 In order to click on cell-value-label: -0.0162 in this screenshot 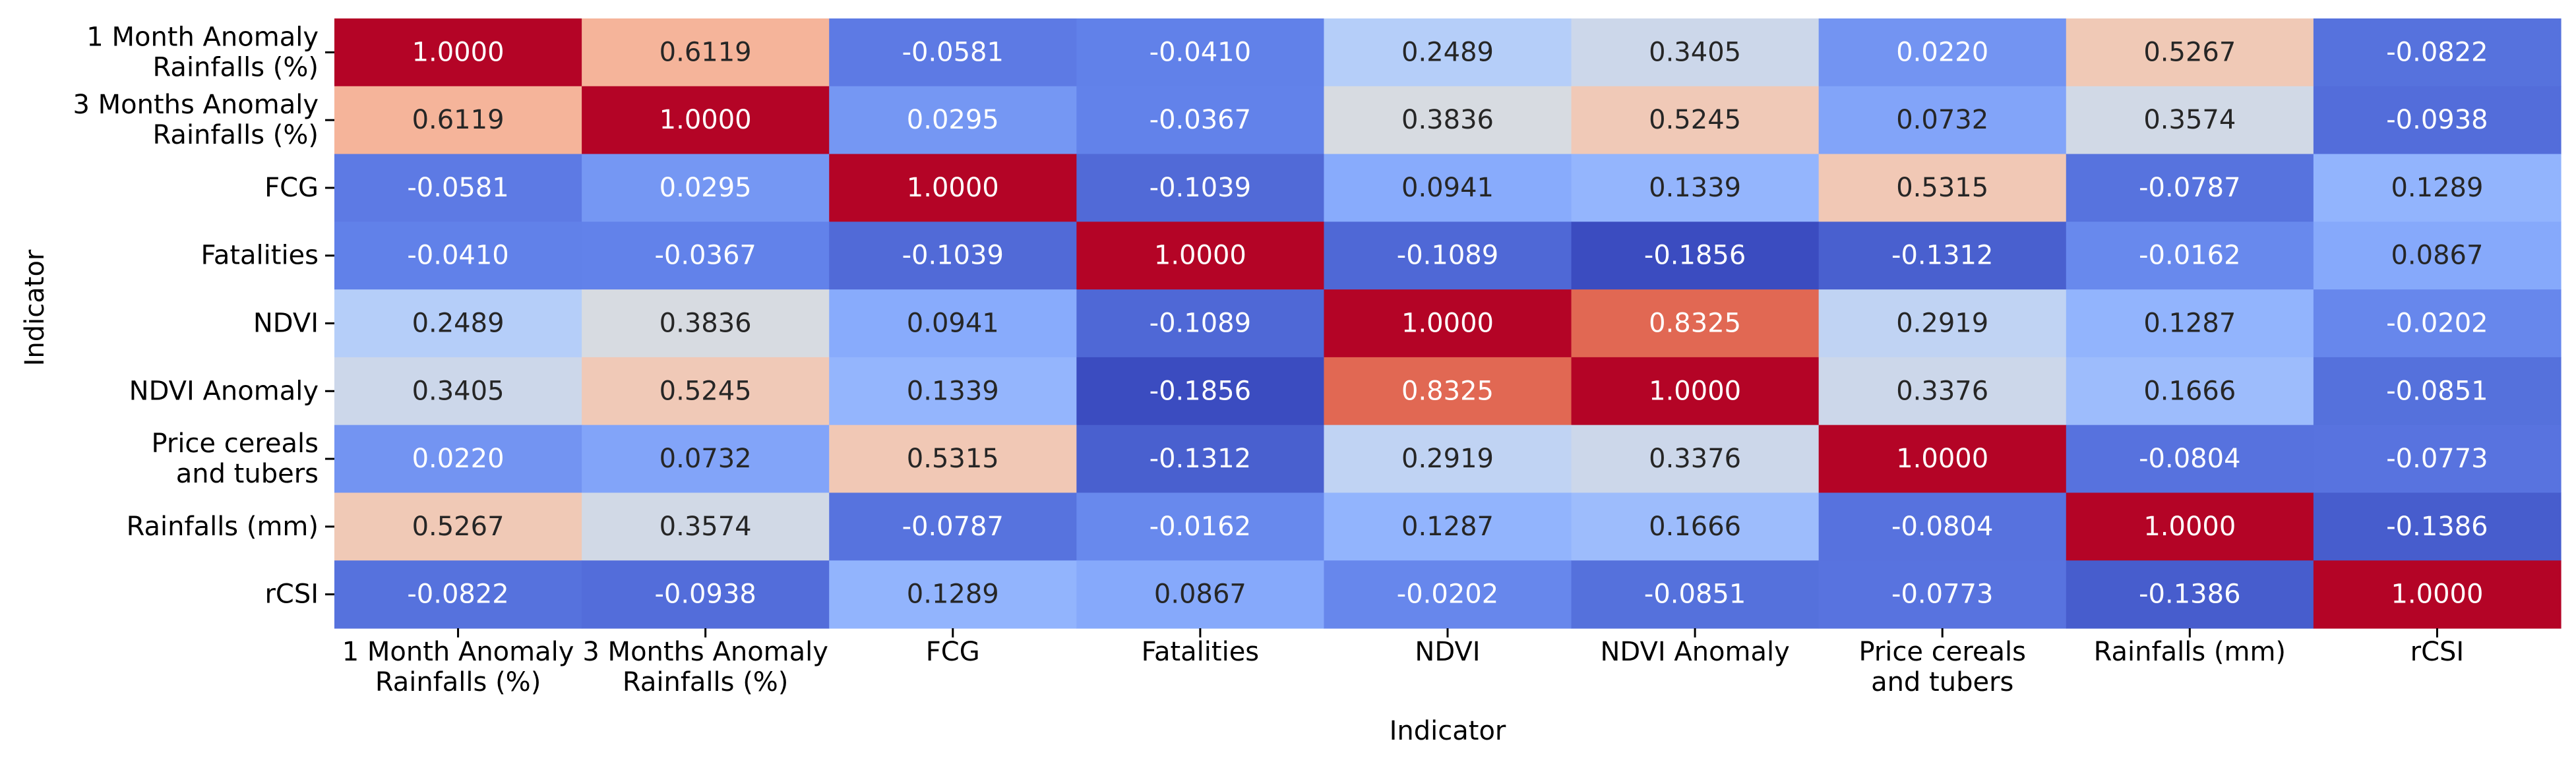, I will do `click(2189, 256)`.